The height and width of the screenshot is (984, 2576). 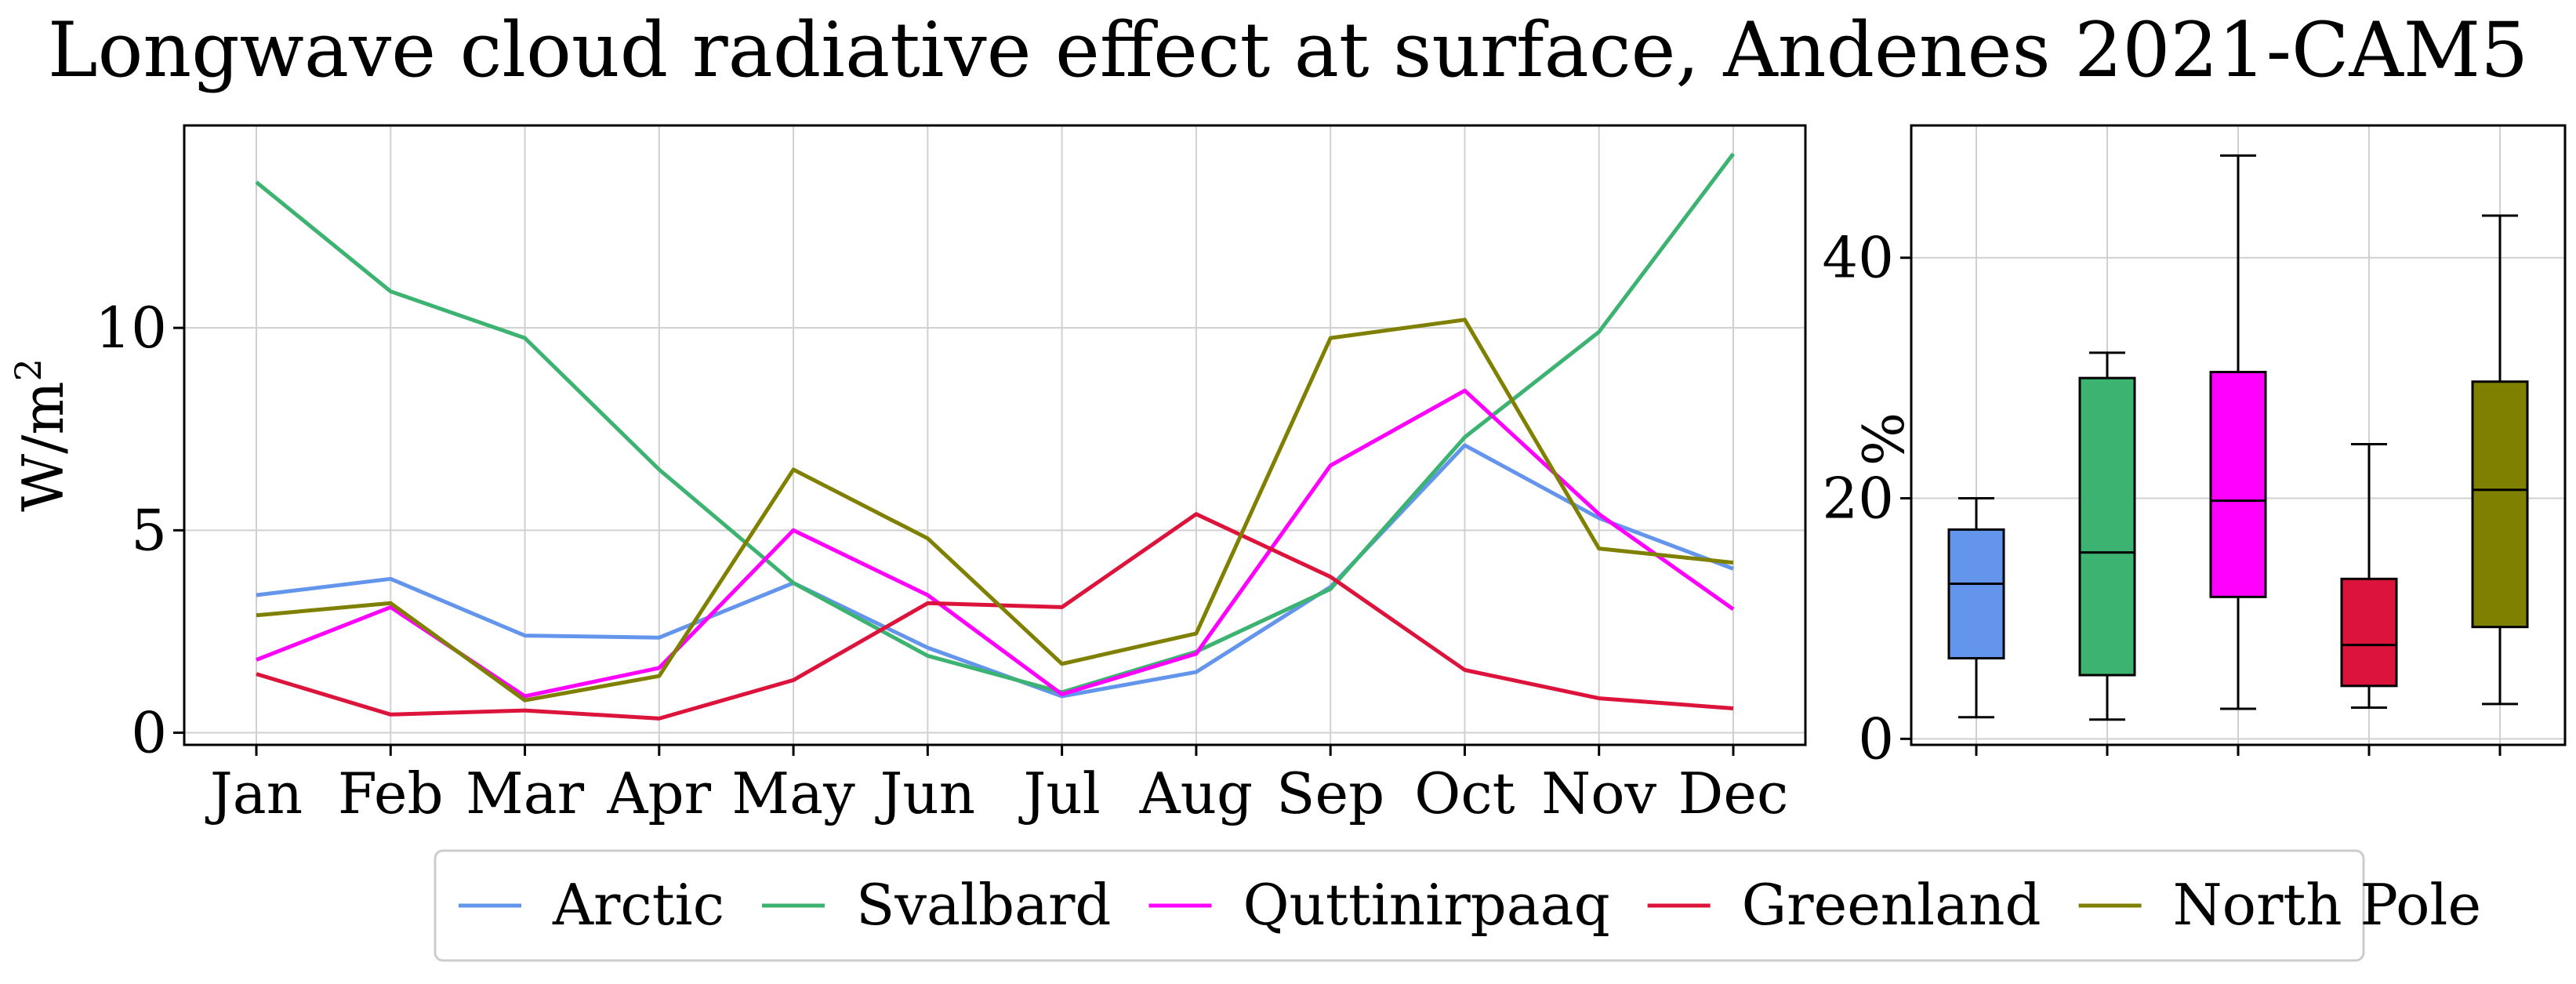 I want to click on box-arctic, so click(x=1976, y=608).